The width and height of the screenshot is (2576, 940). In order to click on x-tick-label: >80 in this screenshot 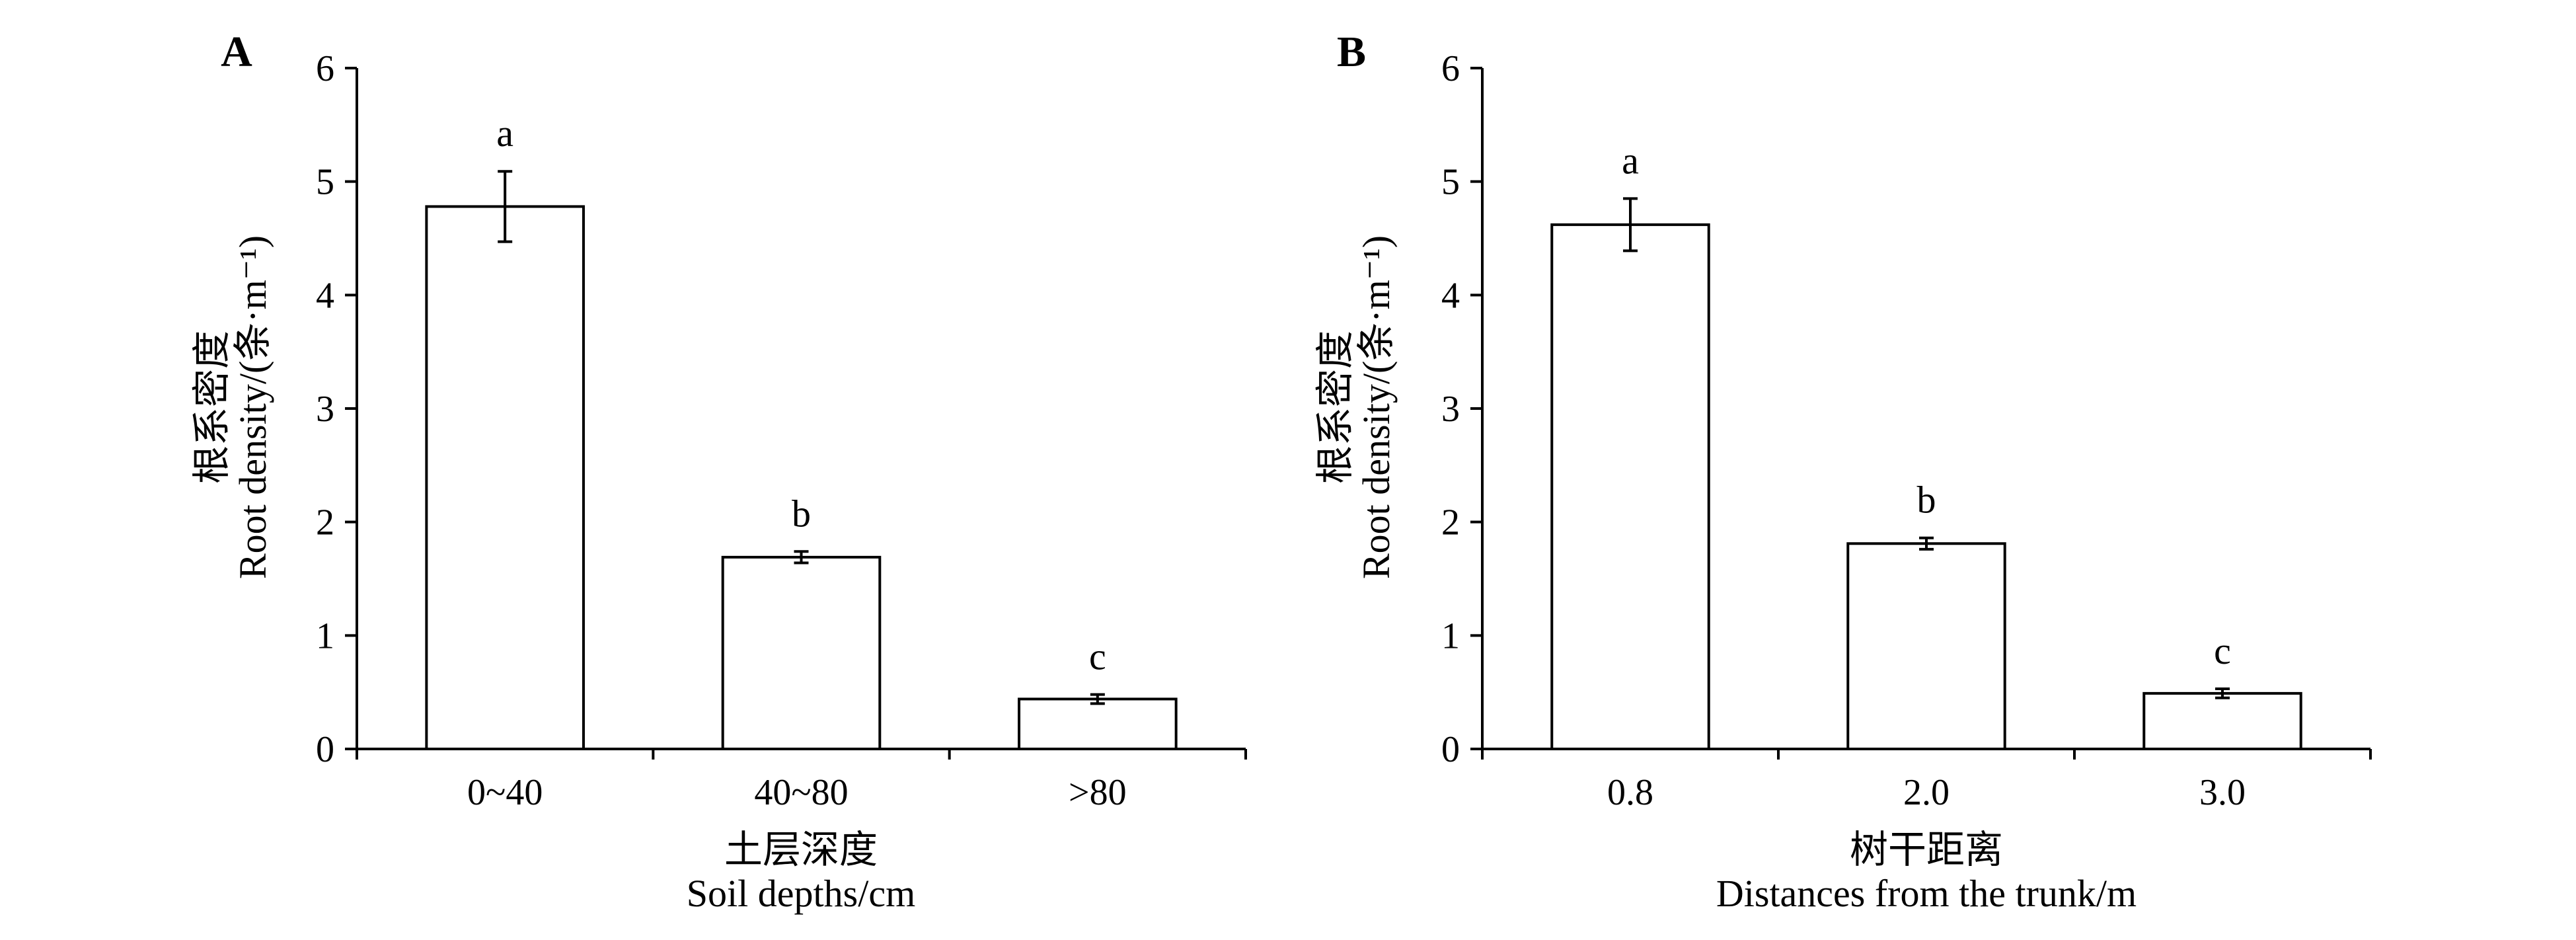, I will do `click(1098, 792)`.